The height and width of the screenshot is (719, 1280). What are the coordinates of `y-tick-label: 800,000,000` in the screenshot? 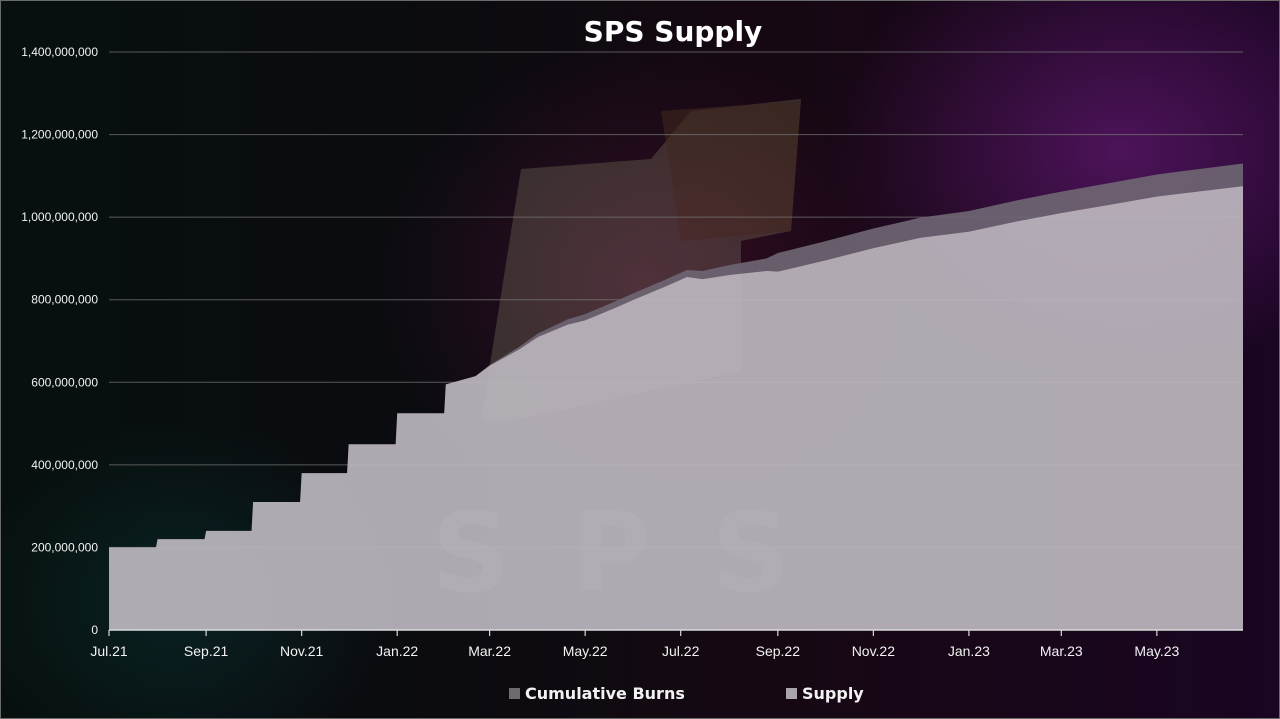 It's located at (64, 300).